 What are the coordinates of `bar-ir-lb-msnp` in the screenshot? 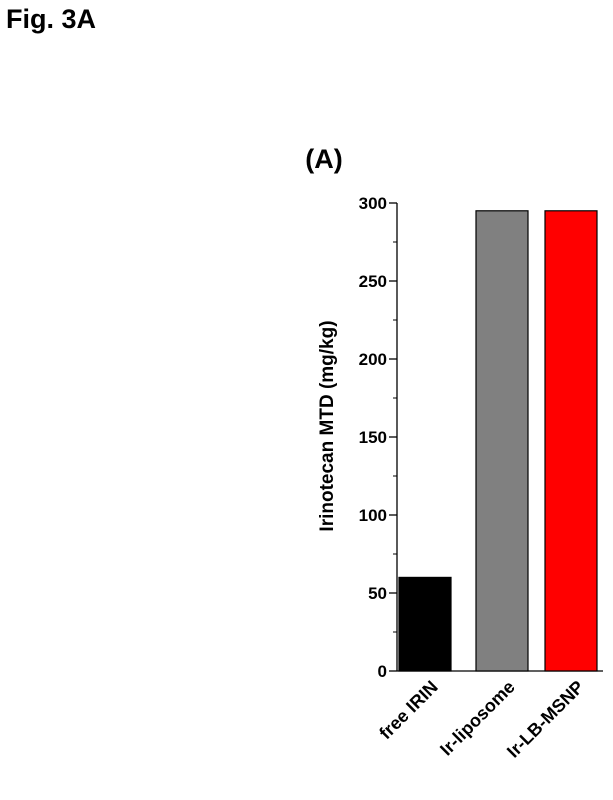 It's located at (571, 441).